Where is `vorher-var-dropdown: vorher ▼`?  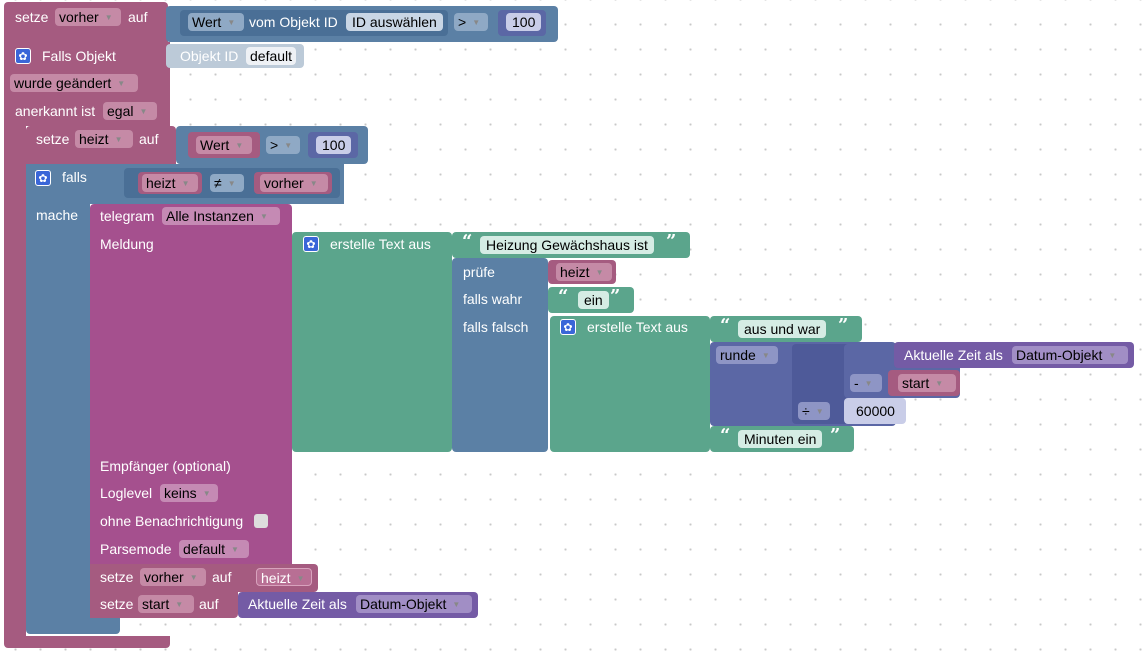
vorher-var-dropdown: vorher ▼ is located at coordinates (294, 183).